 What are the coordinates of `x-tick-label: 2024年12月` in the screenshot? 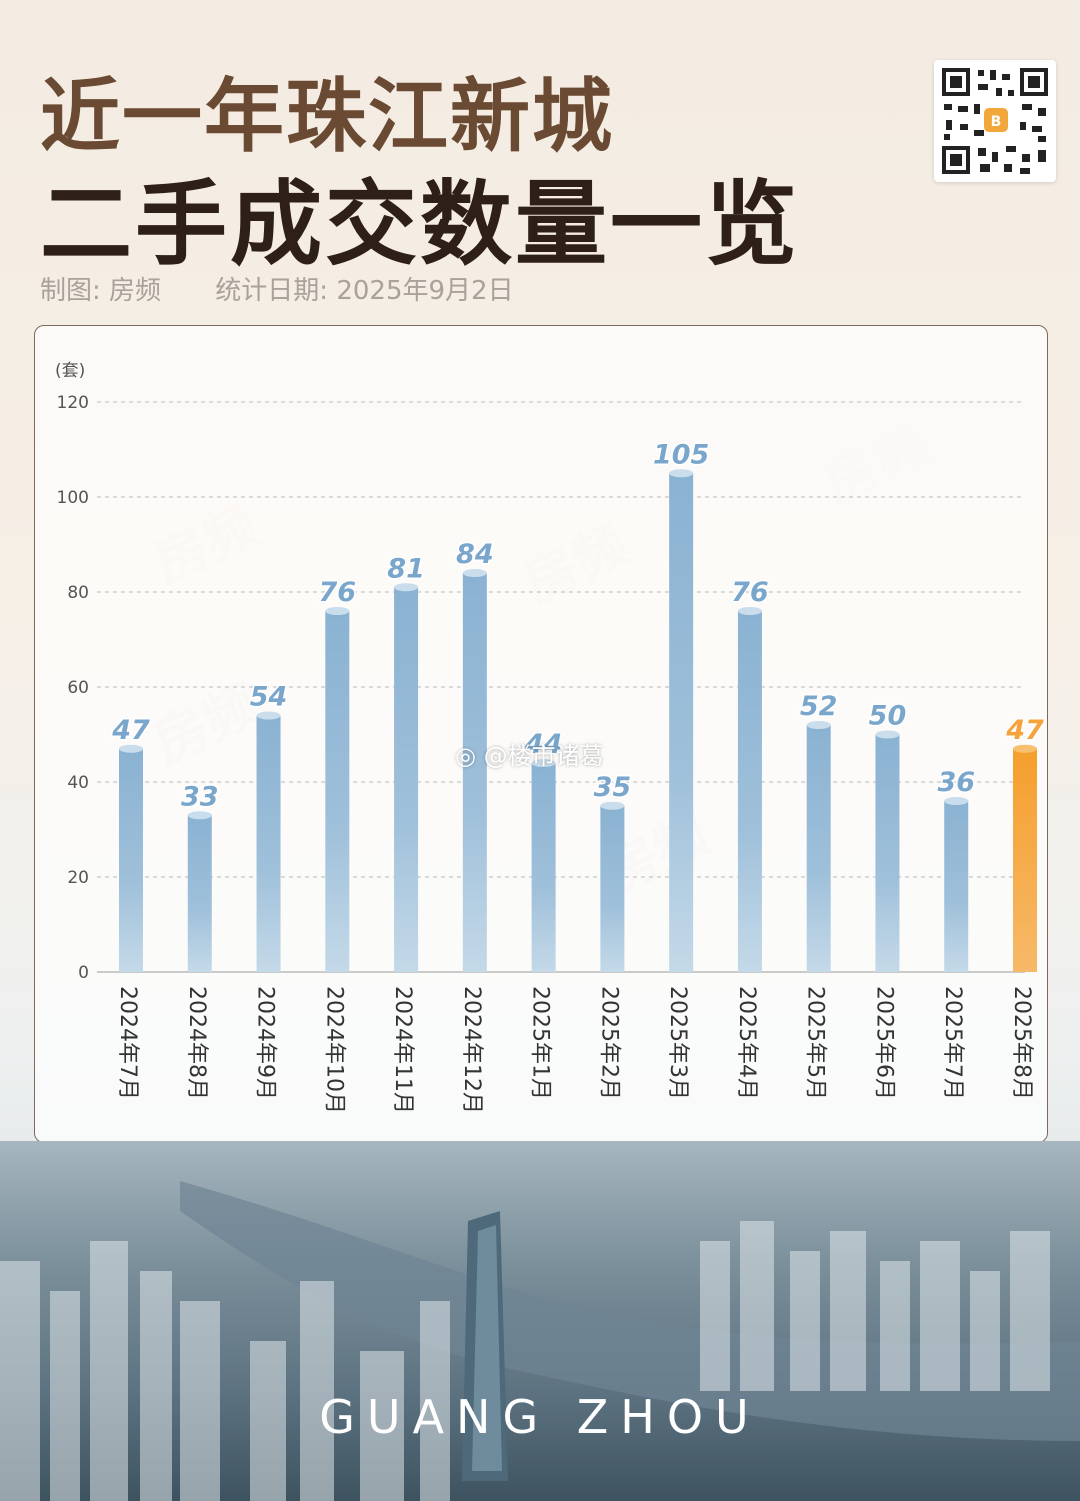 It's located at (471, 1050).